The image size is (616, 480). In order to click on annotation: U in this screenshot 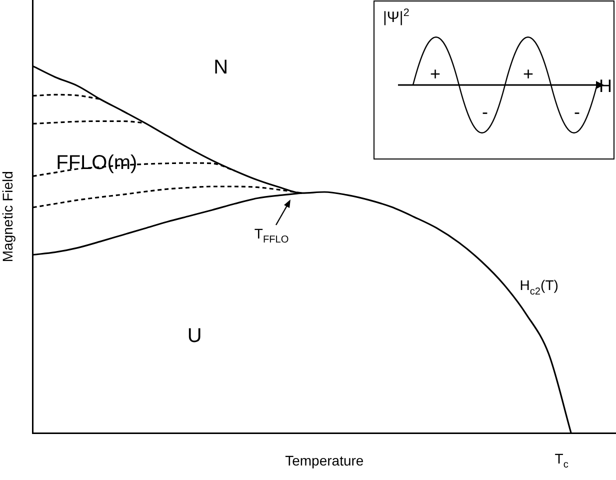, I will do `click(194, 336)`.